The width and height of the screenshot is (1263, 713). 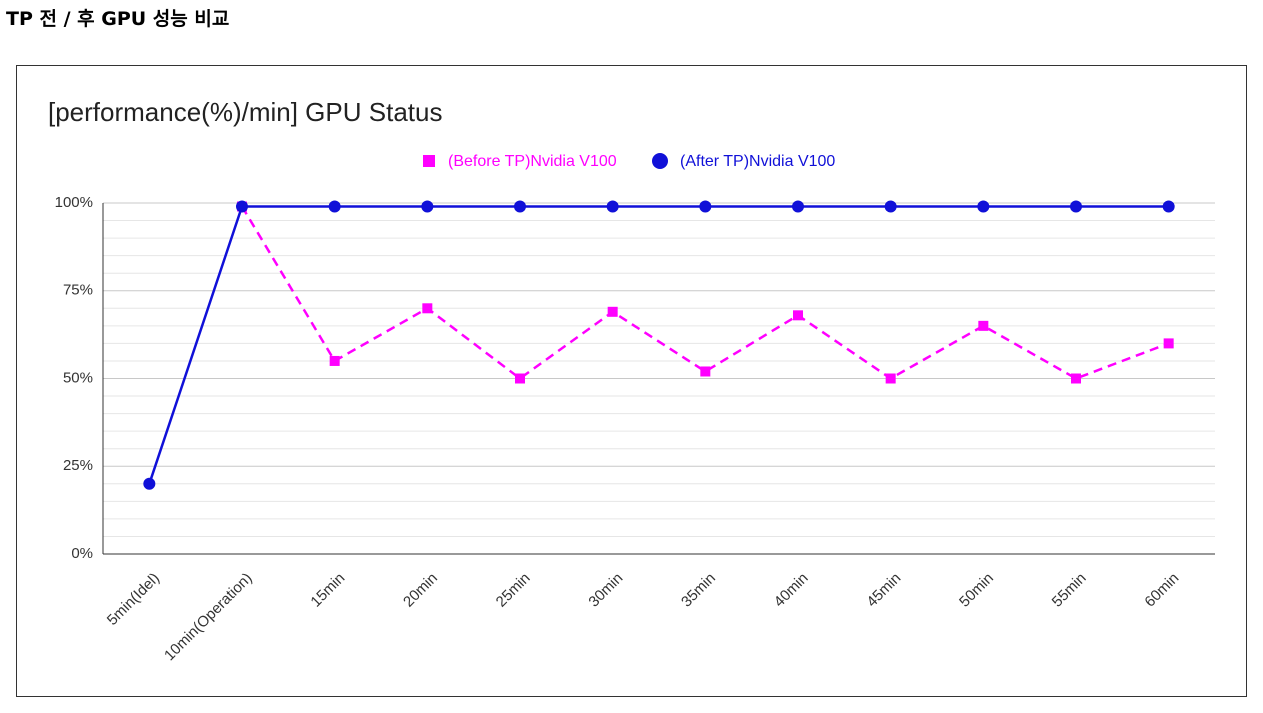 What do you see at coordinates (757, 161) in the screenshot?
I see `legend-label: (After TP)Nvidia V100` at bounding box center [757, 161].